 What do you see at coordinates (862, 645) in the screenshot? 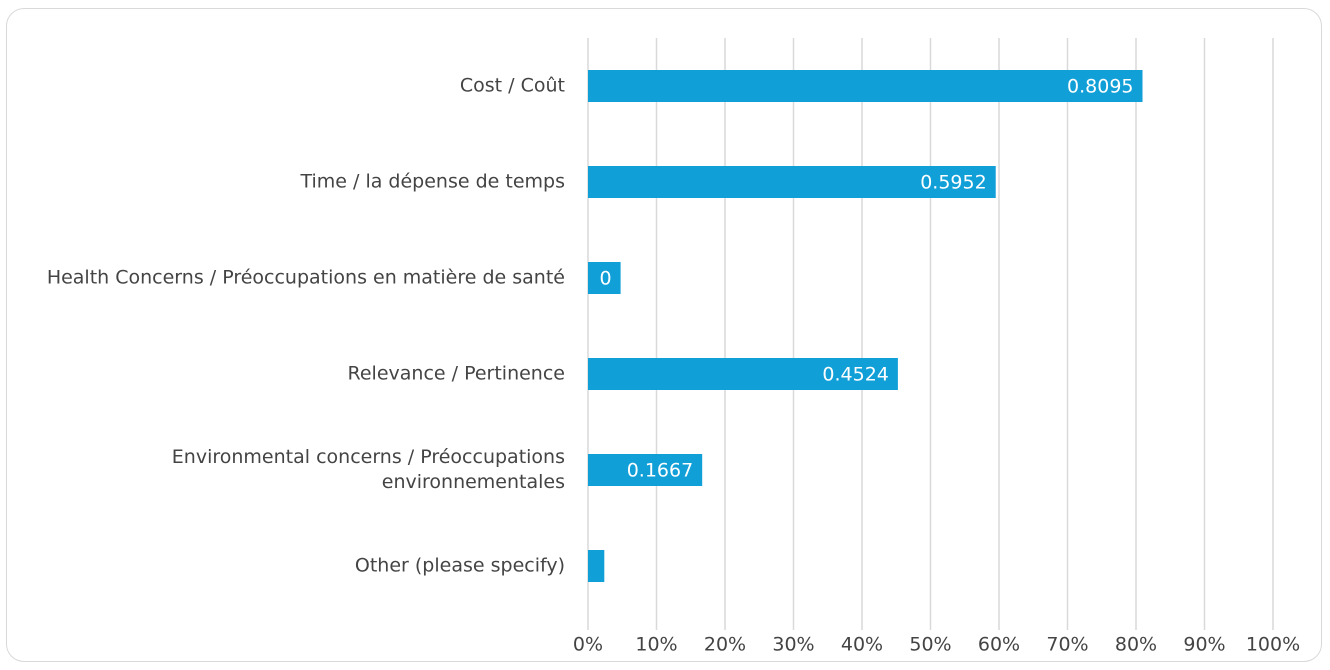
I see `x-tick-label: 40%` at bounding box center [862, 645].